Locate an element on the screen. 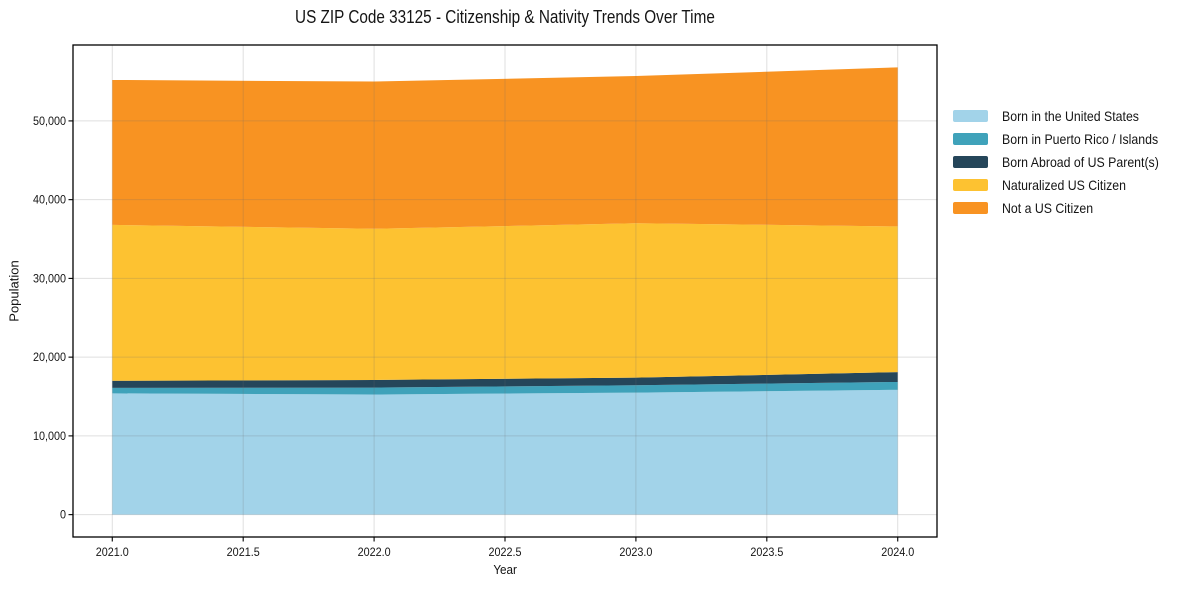 The height and width of the screenshot is (590, 1189). y-tick-label: 10,000 is located at coordinates (49, 436).